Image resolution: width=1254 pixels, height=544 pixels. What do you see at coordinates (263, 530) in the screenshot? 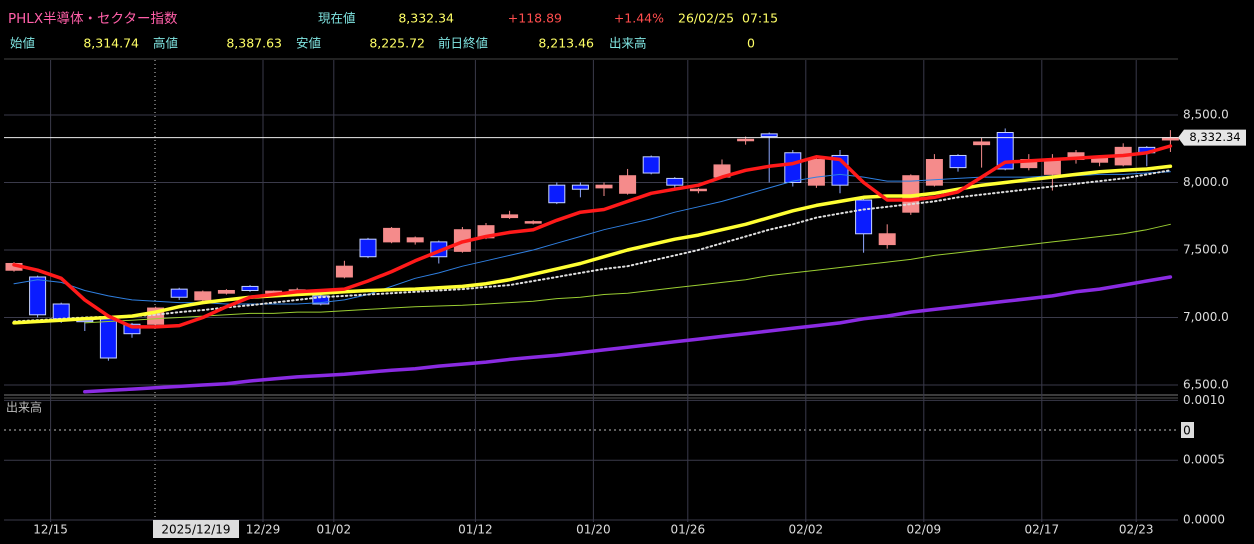
I see `x-tick-label: 12/29` at bounding box center [263, 530].